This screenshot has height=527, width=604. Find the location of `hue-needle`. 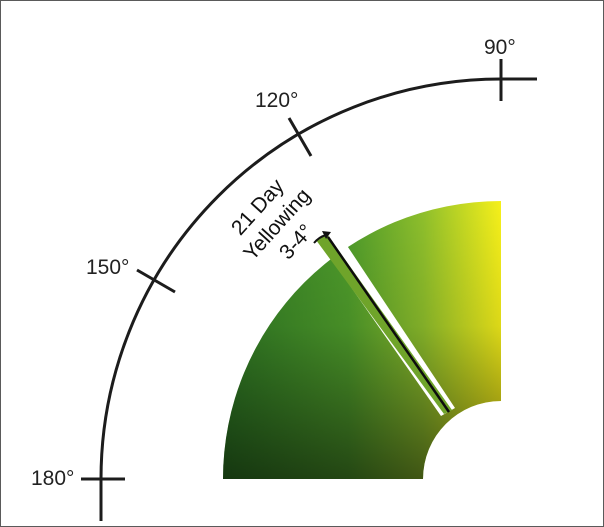

hue-needle is located at coordinates (388, 324).